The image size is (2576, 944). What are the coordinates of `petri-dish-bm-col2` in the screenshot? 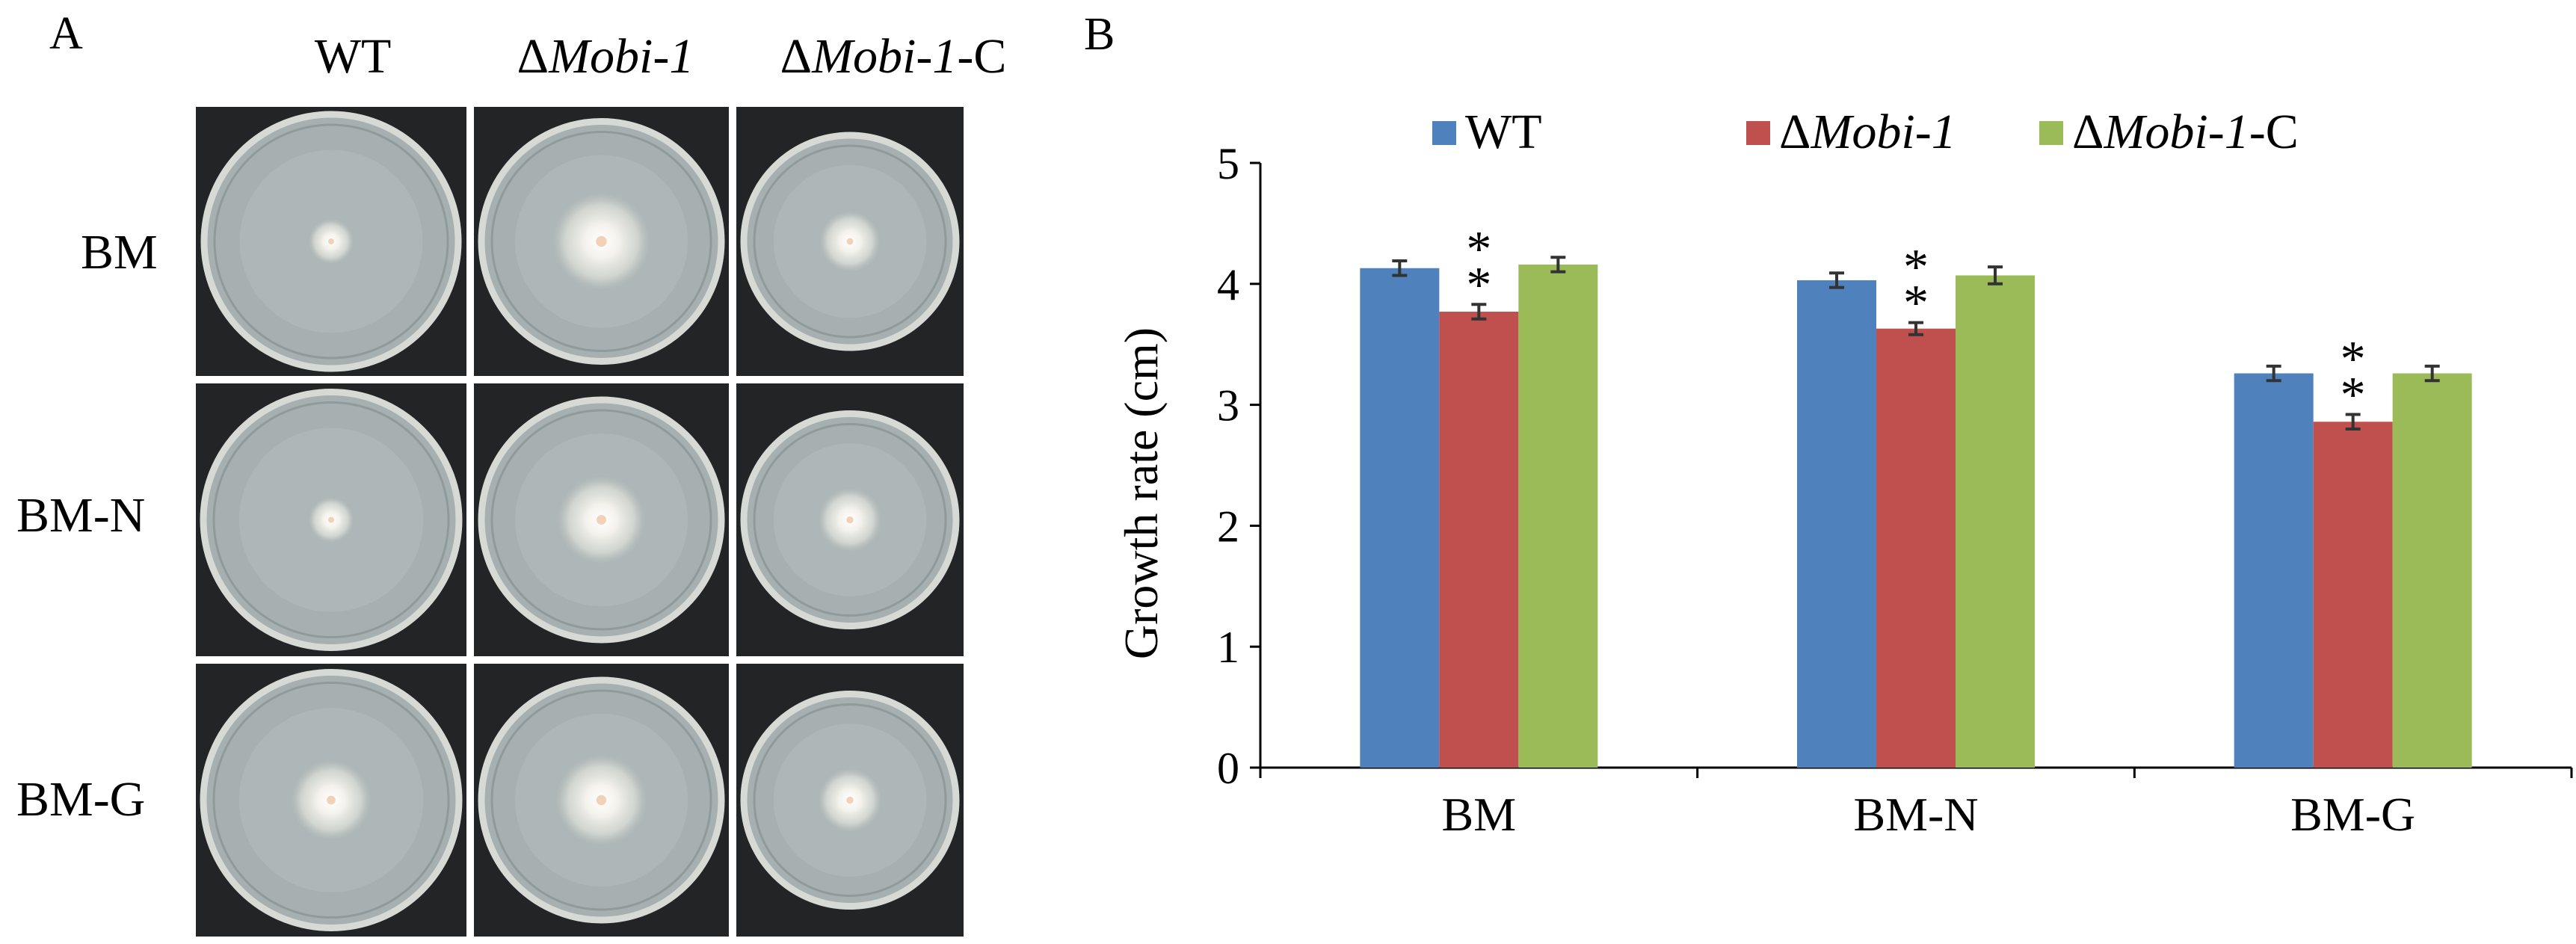 It's located at (601, 241).